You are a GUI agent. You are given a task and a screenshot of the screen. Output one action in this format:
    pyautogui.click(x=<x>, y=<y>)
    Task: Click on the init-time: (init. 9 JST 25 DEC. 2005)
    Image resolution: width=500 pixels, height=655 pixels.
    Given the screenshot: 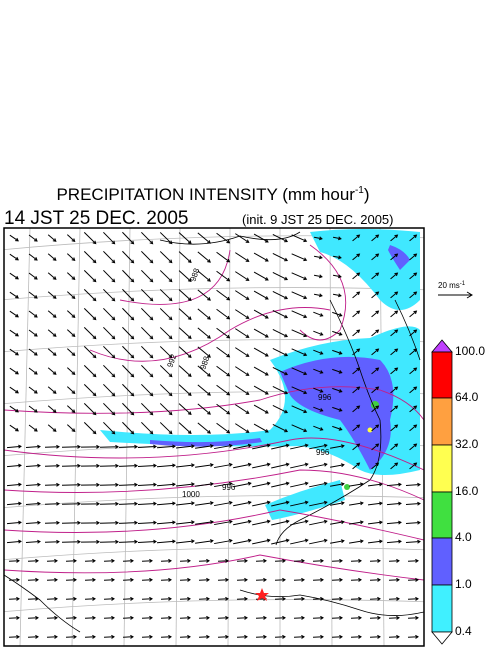 What is the action you would take?
    pyautogui.click(x=318, y=219)
    